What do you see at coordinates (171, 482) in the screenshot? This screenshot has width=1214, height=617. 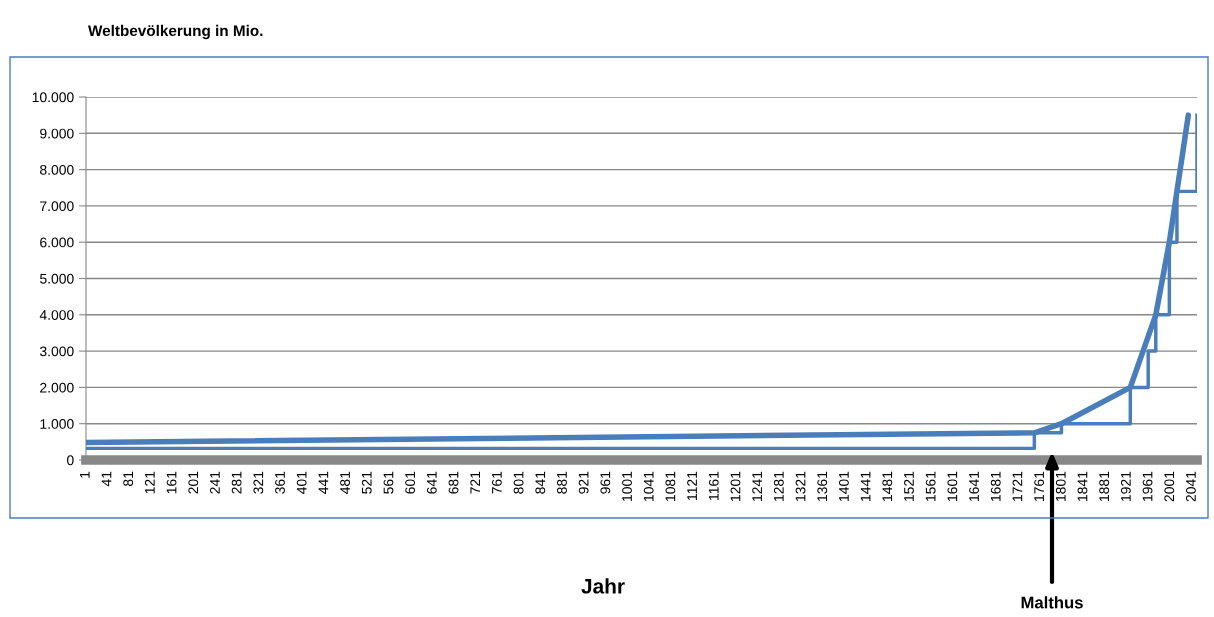 I see `x-tick-label: 161` at bounding box center [171, 482].